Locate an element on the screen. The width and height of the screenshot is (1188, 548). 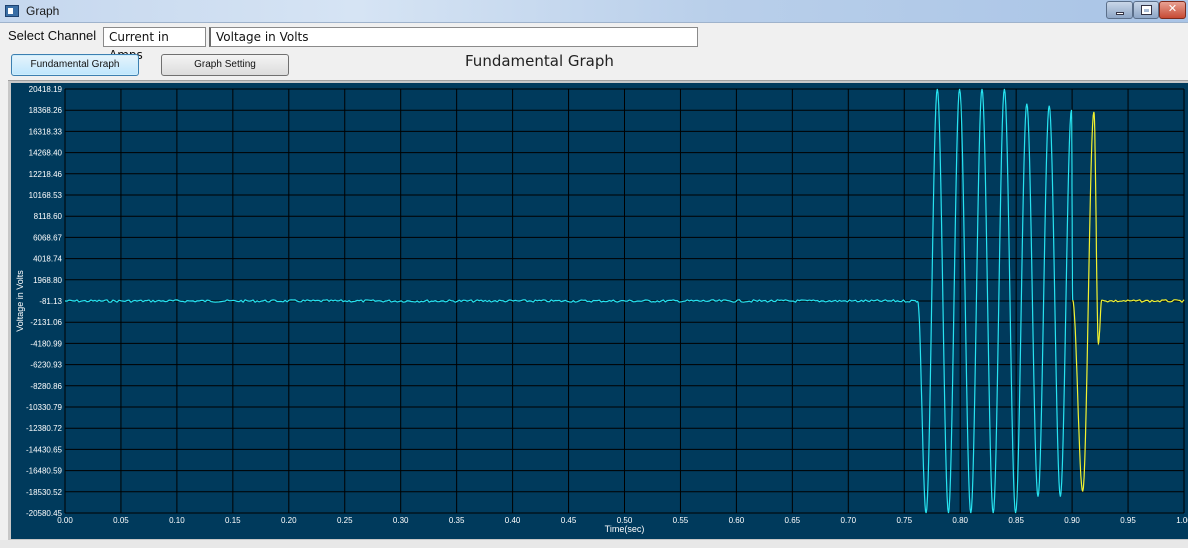
fundamental-graph-button: Fundamental Graph is located at coordinates (75, 65).